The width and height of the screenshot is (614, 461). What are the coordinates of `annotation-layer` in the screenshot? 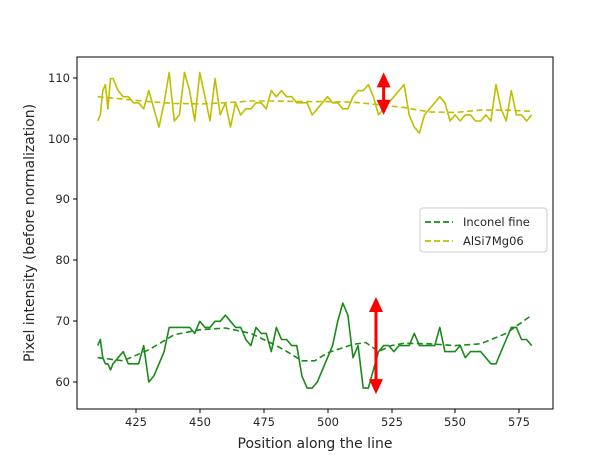 It's located at (379, 233).